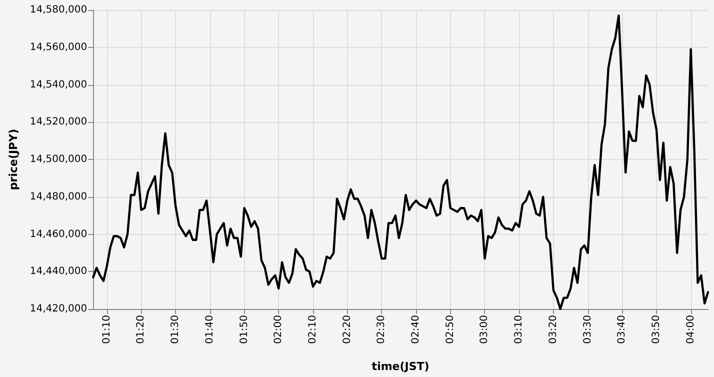  I want to click on y-axis-title: price(JPY), so click(13, 159).